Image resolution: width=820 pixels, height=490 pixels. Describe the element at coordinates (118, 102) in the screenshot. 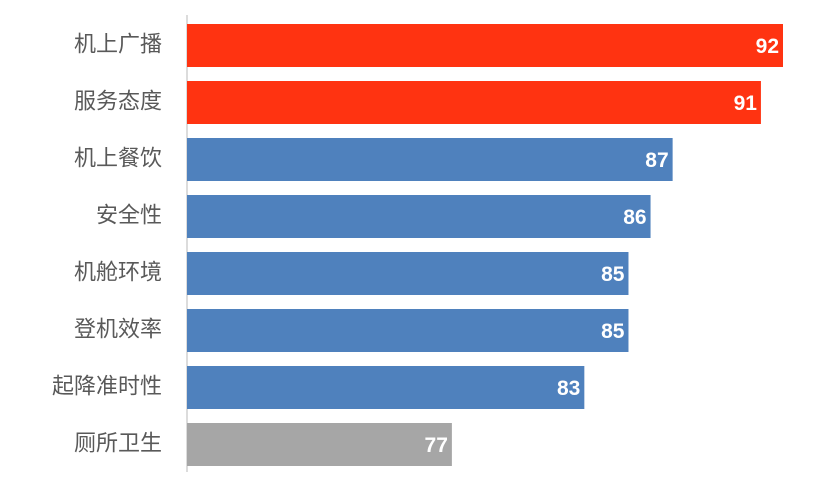

I see `category-label: 服务态度` at that location.